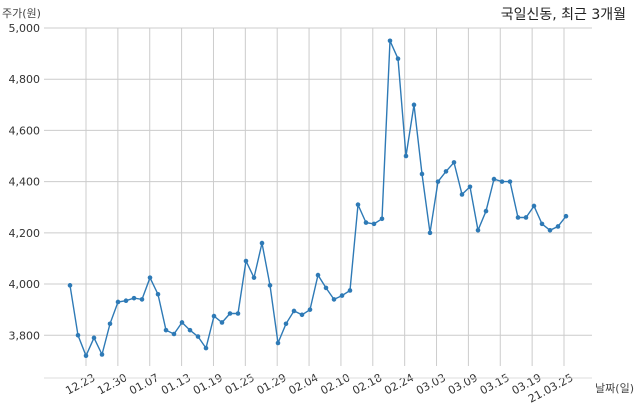 Image resolution: width=640 pixels, height=419 pixels. What do you see at coordinates (463, 384) in the screenshot?
I see `x-tick-label: 03.09` at bounding box center [463, 384].